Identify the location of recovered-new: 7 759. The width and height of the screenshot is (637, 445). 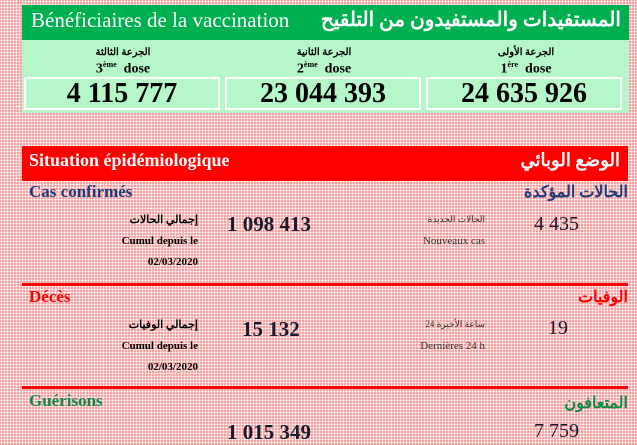
(556, 431).